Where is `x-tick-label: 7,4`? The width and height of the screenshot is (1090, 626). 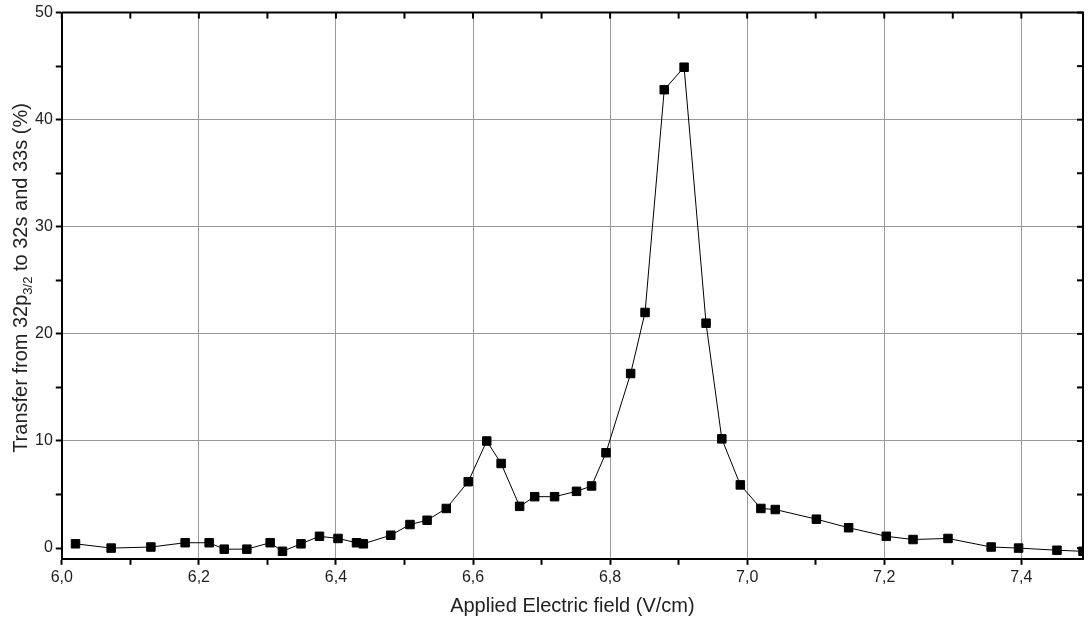 x-tick-label: 7,4 is located at coordinates (1021, 576).